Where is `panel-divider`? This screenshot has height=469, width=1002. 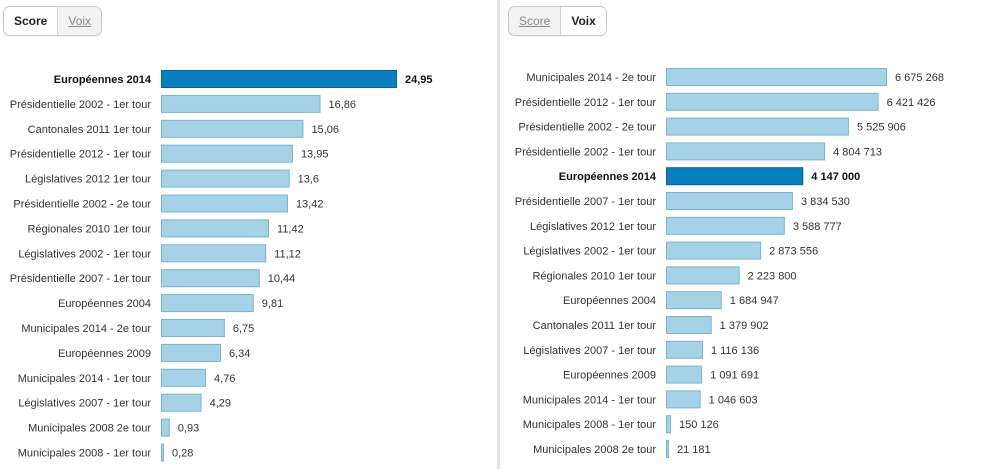 panel-divider is located at coordinates (498, 234).